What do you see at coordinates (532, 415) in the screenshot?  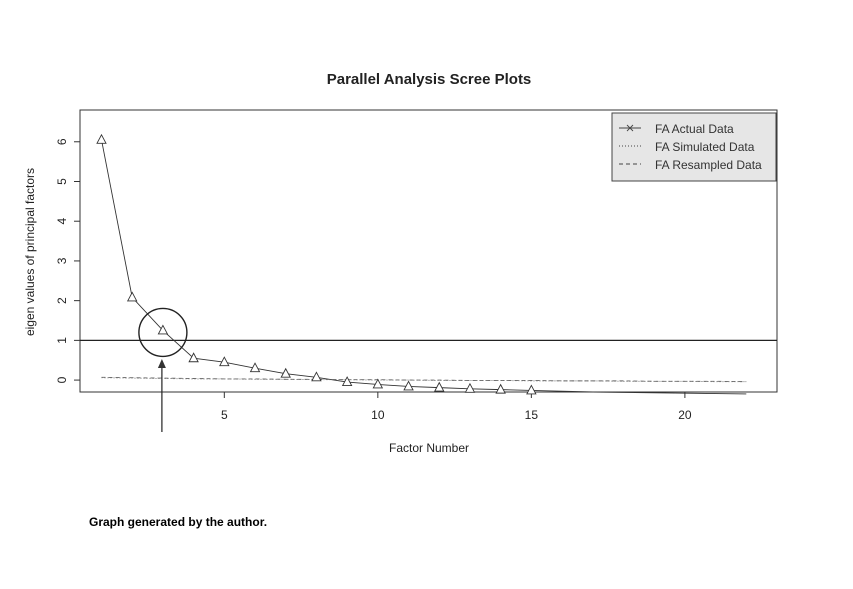 I see `x-tick-label: 15` at bounding box center [532, 415].